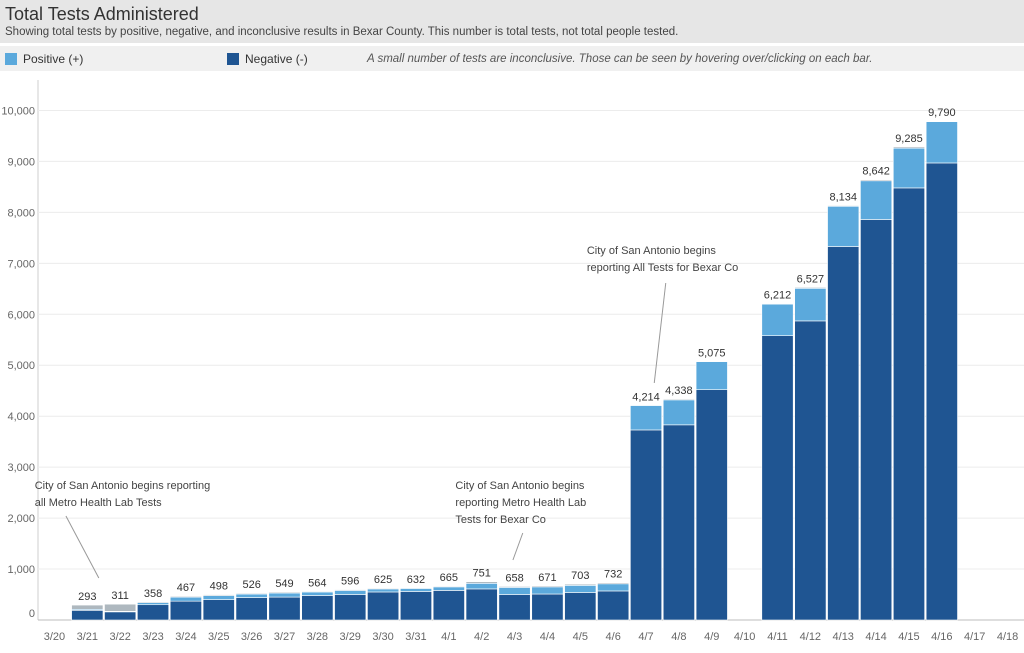  What do you see at coordinates (21, 162) in the screenshot?
I see `y-tick-label: 9,000` at bounding box center [21, 162].